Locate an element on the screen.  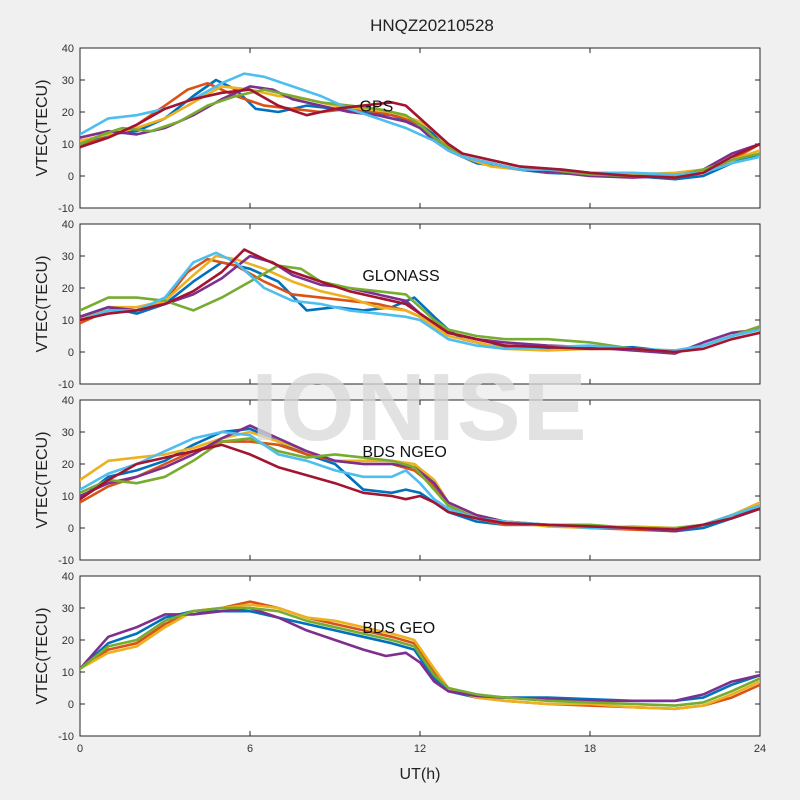
panel-label: GPS is located at coordinates (377, 107).